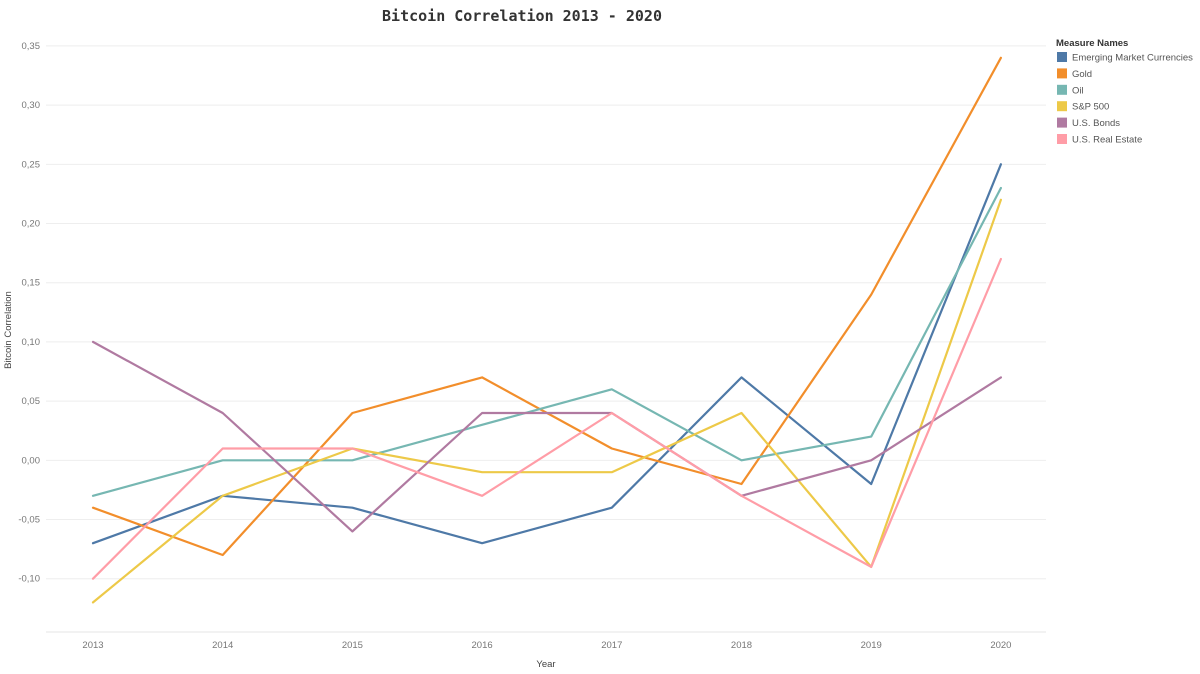 This screenshot has height=674, width=1200. Describe the element at coordinates (29, 579) in the screenshot. I see `y-tick-label: -0,10` at that location.